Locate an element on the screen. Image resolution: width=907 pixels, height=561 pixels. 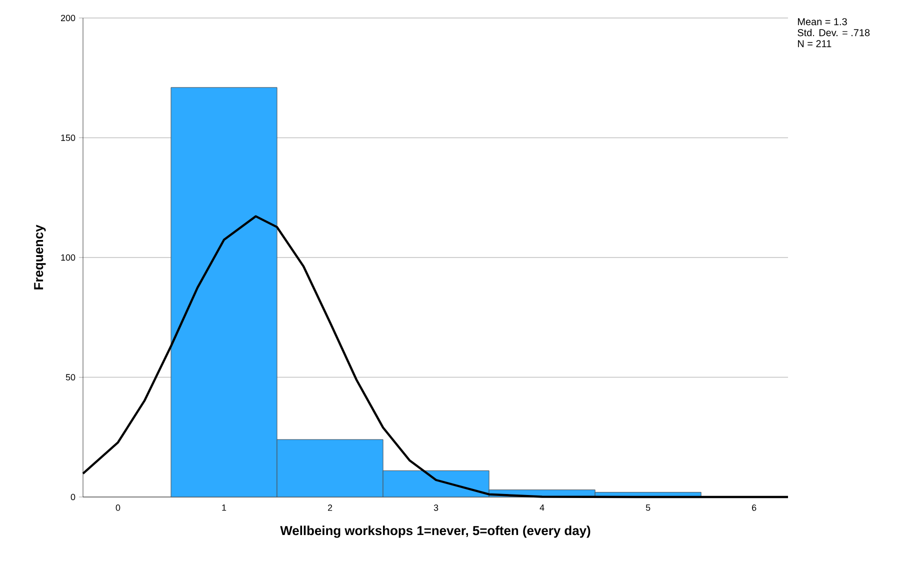
y-tick-label: 150 is located at coordinates (68, 137).